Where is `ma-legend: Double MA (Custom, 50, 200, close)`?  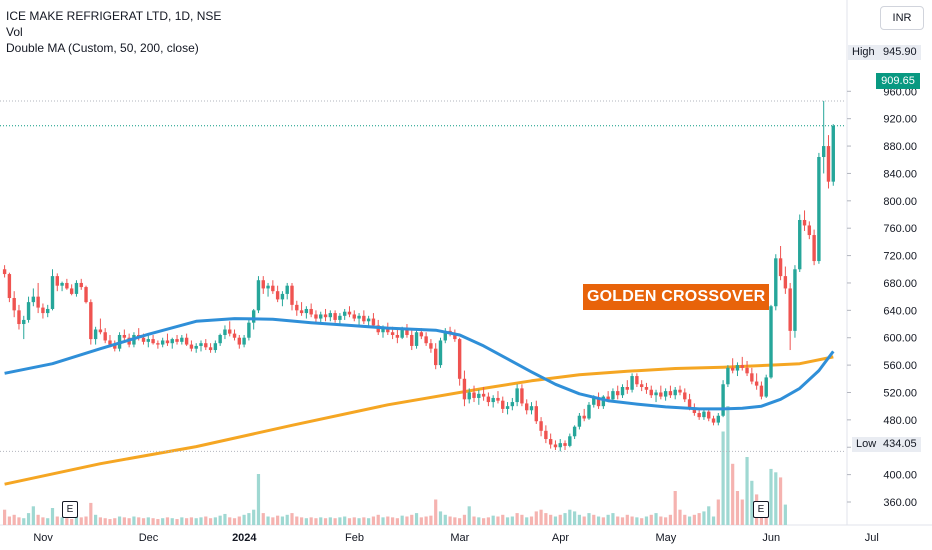 ma-legend: Double MA (Custom, 50, 200, close) is located at coordinates (102, 48).